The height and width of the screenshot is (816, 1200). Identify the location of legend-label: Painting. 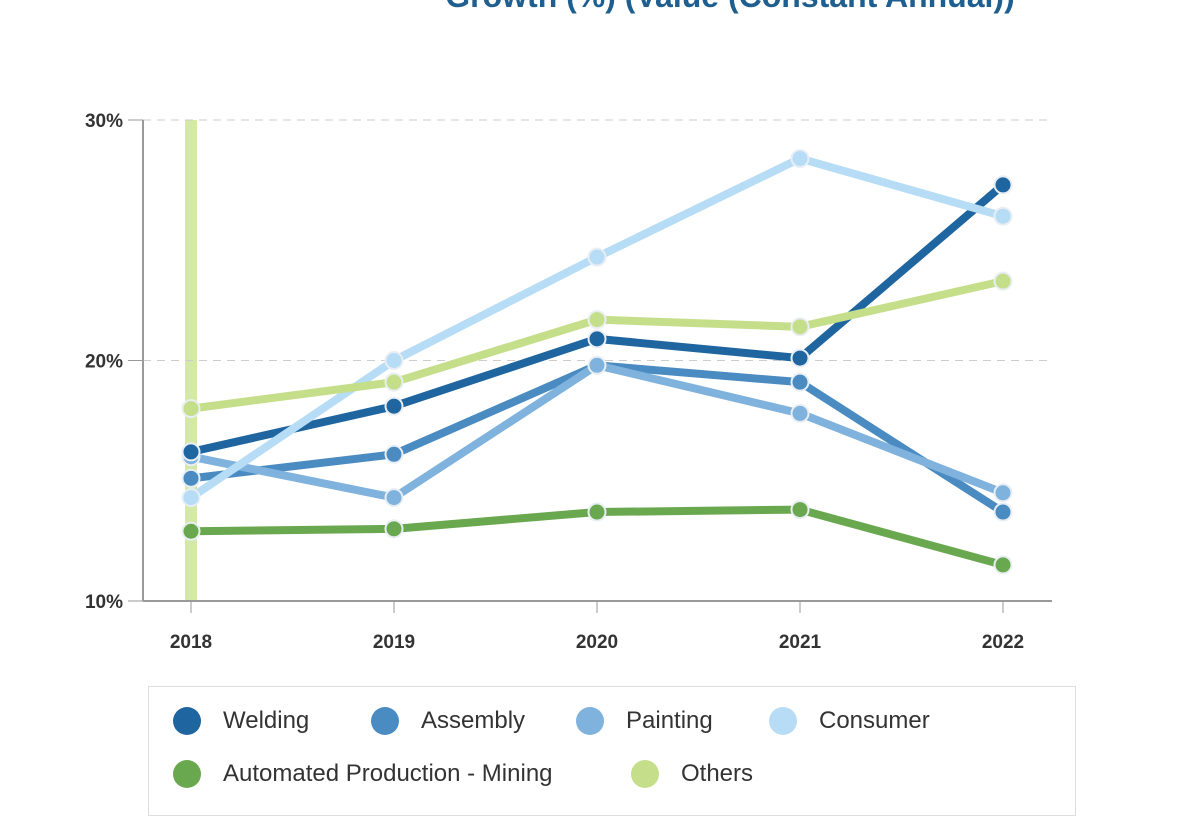
(669, 720).